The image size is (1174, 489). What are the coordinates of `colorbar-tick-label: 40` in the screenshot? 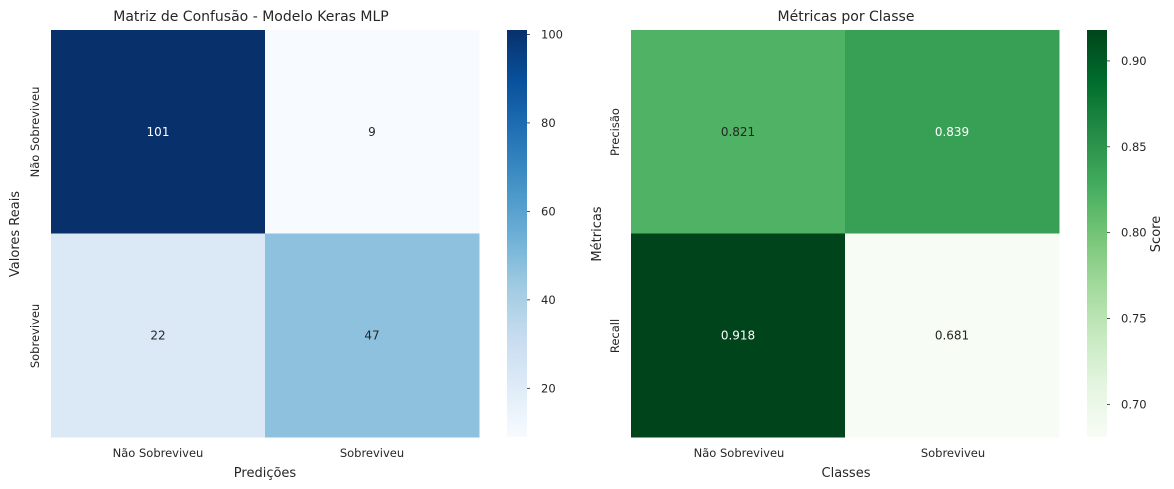 It's located at (548, 300).